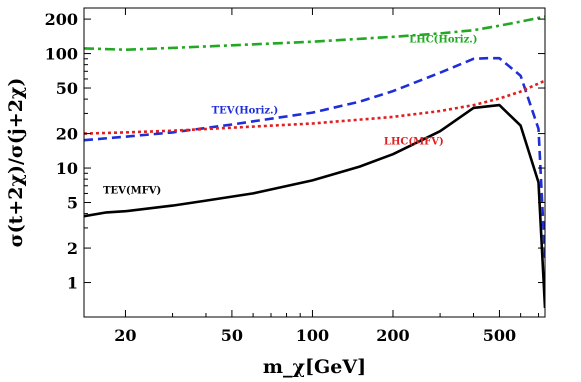 This screenshot has width=581, height=382. Describe the element at coordinates (314, 33) in the screenshot. I see `series-line-lhc-horiz` at that location.